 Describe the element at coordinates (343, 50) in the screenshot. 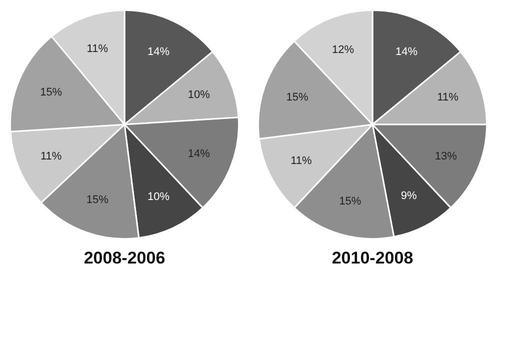

I see `data-label: 12%` at that location.